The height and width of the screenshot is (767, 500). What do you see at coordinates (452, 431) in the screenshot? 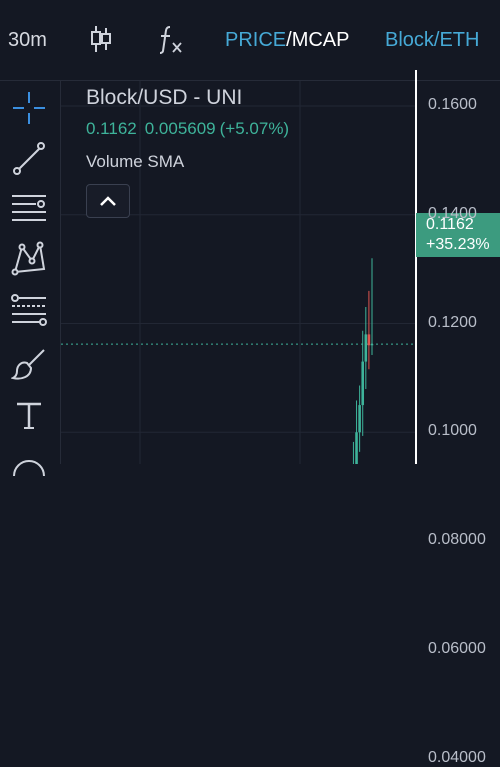
I see `y-axis-tick-label: 0.1000` at bounding box center [452, 431].